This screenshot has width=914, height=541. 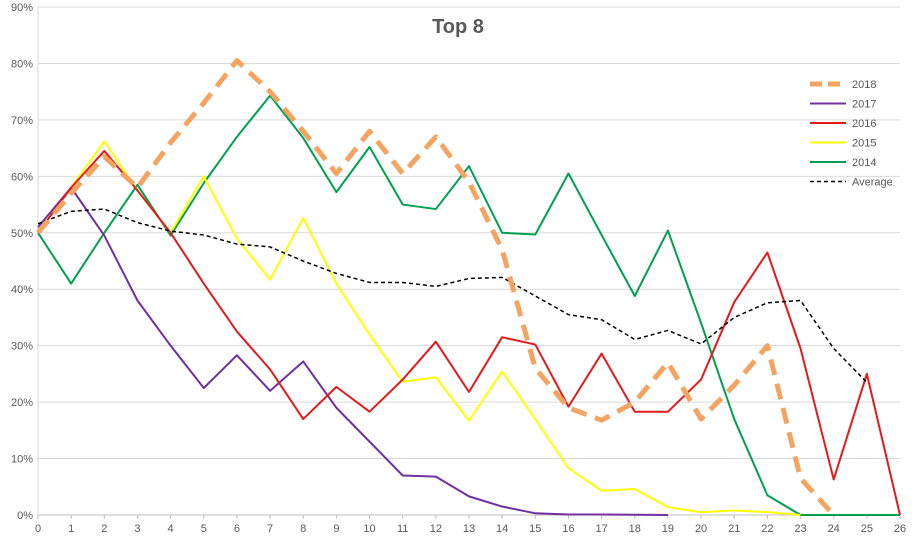 I want to click on y-axis-tick-labels: 0% 10% 20% 30% 40% 50% 60% 70% 80% 90%, so click(x=22, y=262).